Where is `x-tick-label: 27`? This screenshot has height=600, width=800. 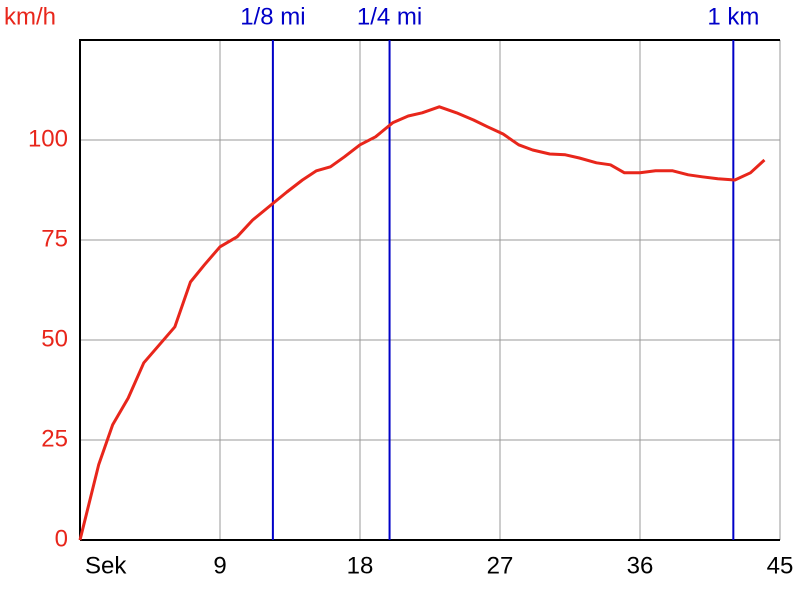 x-tick-label: 27 is located at coordinates (500, 565).